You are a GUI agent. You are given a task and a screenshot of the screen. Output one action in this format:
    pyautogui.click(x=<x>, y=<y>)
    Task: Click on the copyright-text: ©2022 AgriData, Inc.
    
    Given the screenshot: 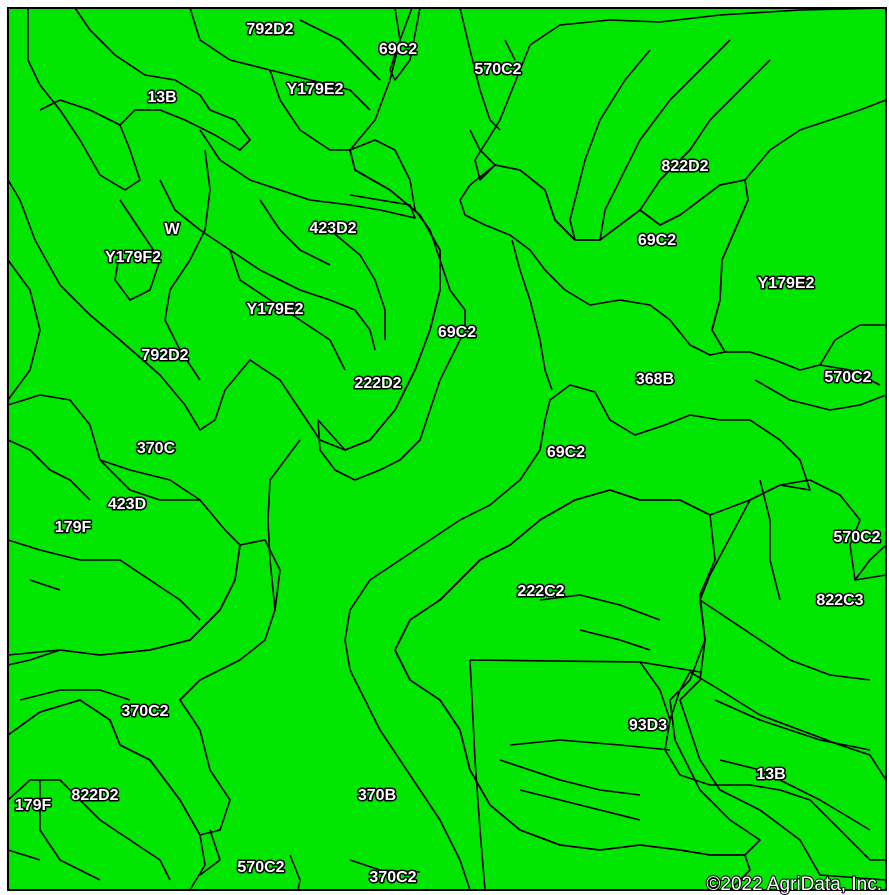 What is the action you would take?
    pyautogui.click(x=794, y=884)
    